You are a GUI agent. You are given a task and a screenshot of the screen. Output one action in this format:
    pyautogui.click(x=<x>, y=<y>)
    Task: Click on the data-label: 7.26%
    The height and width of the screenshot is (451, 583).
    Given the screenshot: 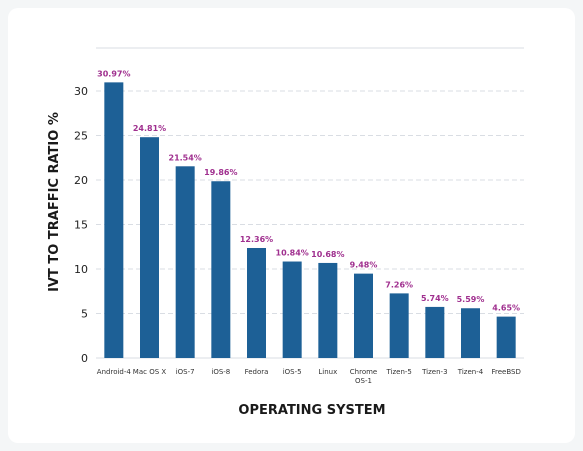 What is the action you would take?
    pyautogui.click(x=399, y=284)
    